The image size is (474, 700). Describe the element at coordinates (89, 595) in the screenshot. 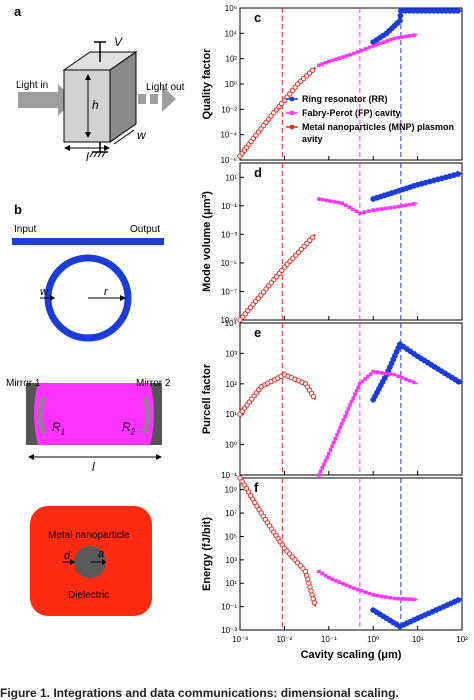

I see `dielectric-label: Dielectric` at that location.